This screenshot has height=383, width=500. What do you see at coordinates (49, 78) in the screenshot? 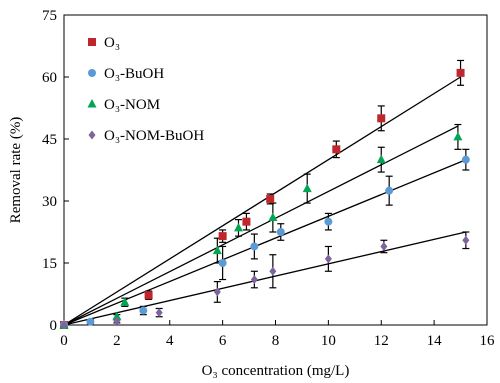
I see `y-tick-label: 60` at bounding box center [49, 78].